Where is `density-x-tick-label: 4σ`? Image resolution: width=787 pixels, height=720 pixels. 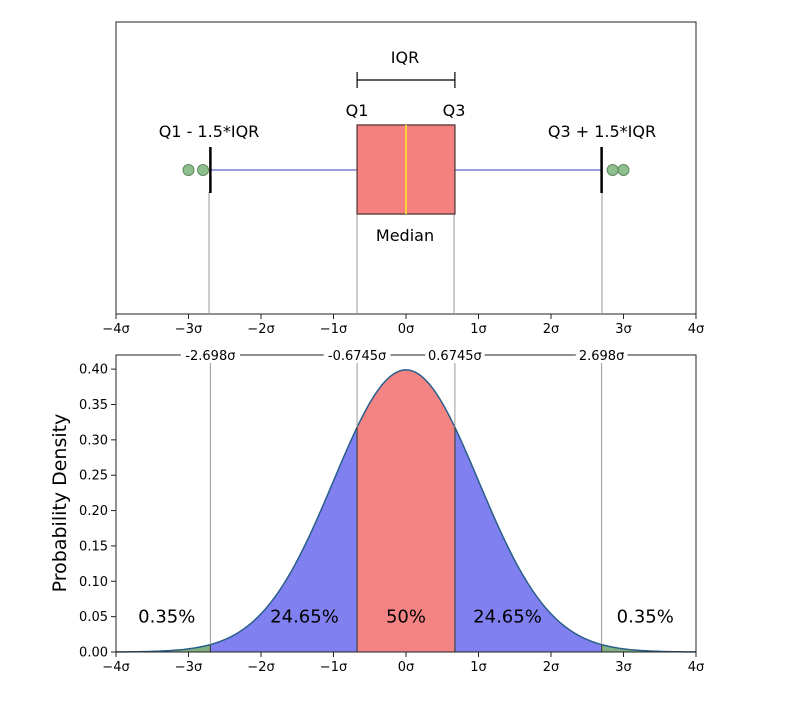
density-x-tick-label: 4σ is located at coordinates (696, 667).